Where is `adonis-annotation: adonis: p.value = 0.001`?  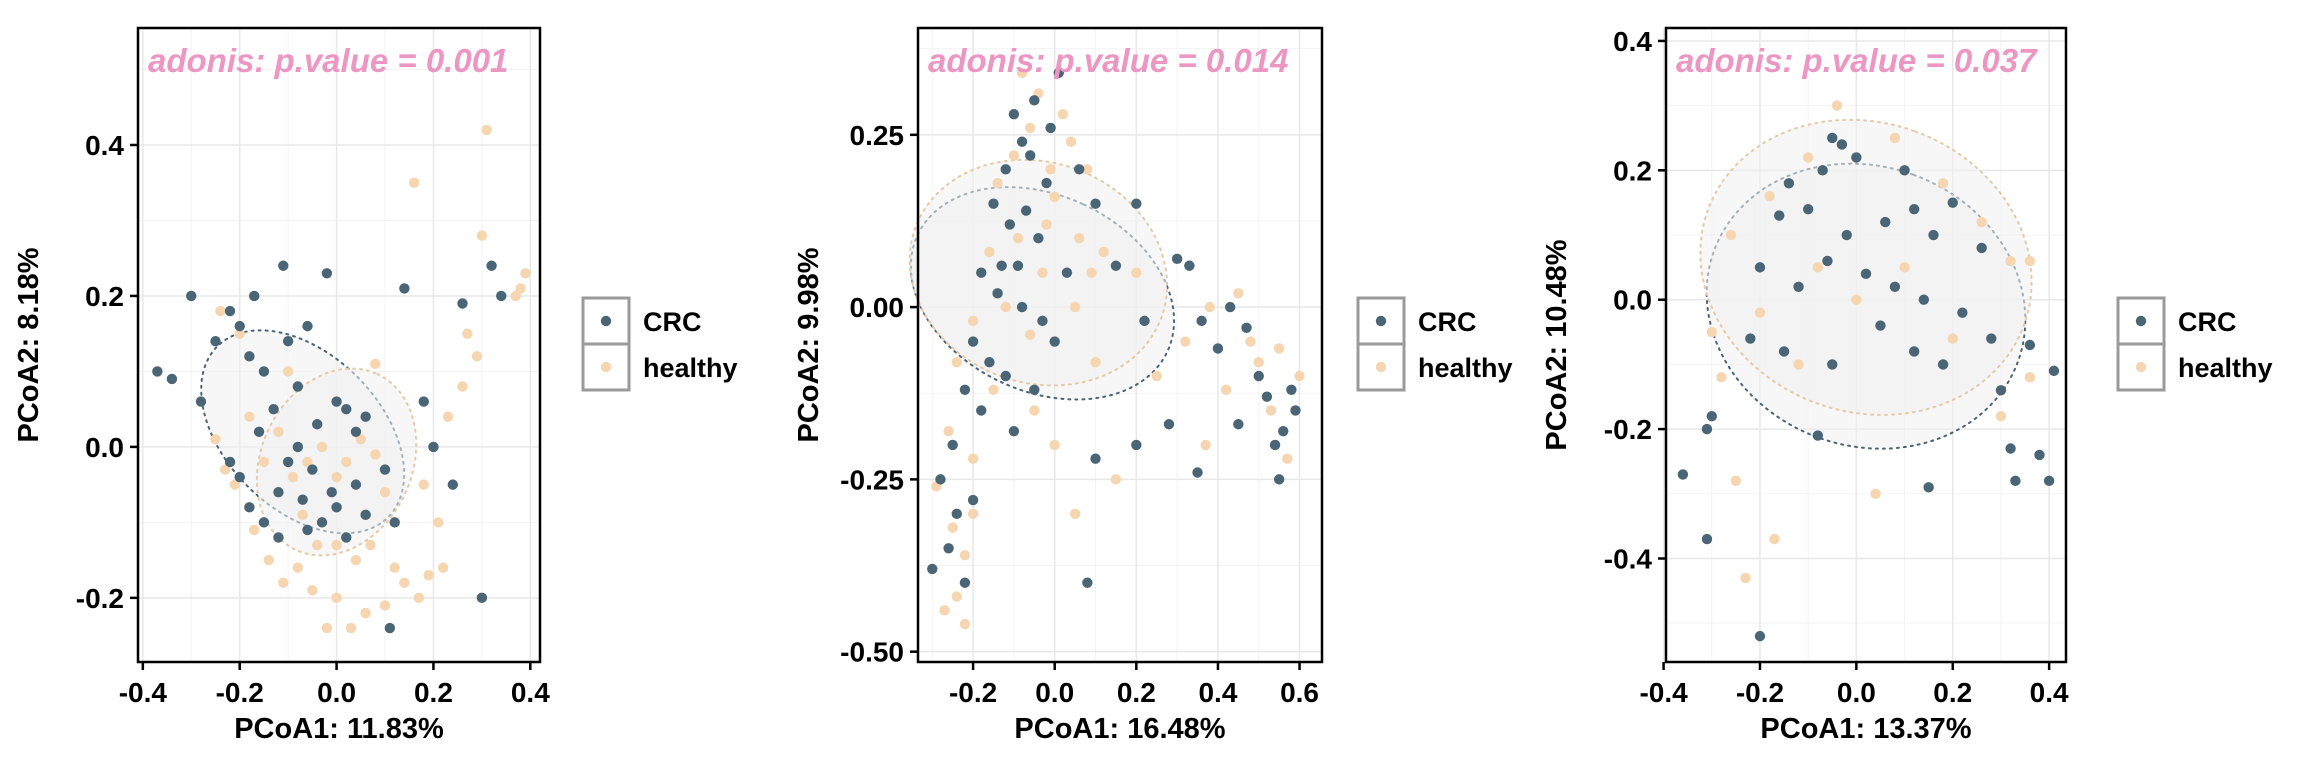 adonis-annotation: adonis: p.value = 0.001 is located at coordinates (328, 60).